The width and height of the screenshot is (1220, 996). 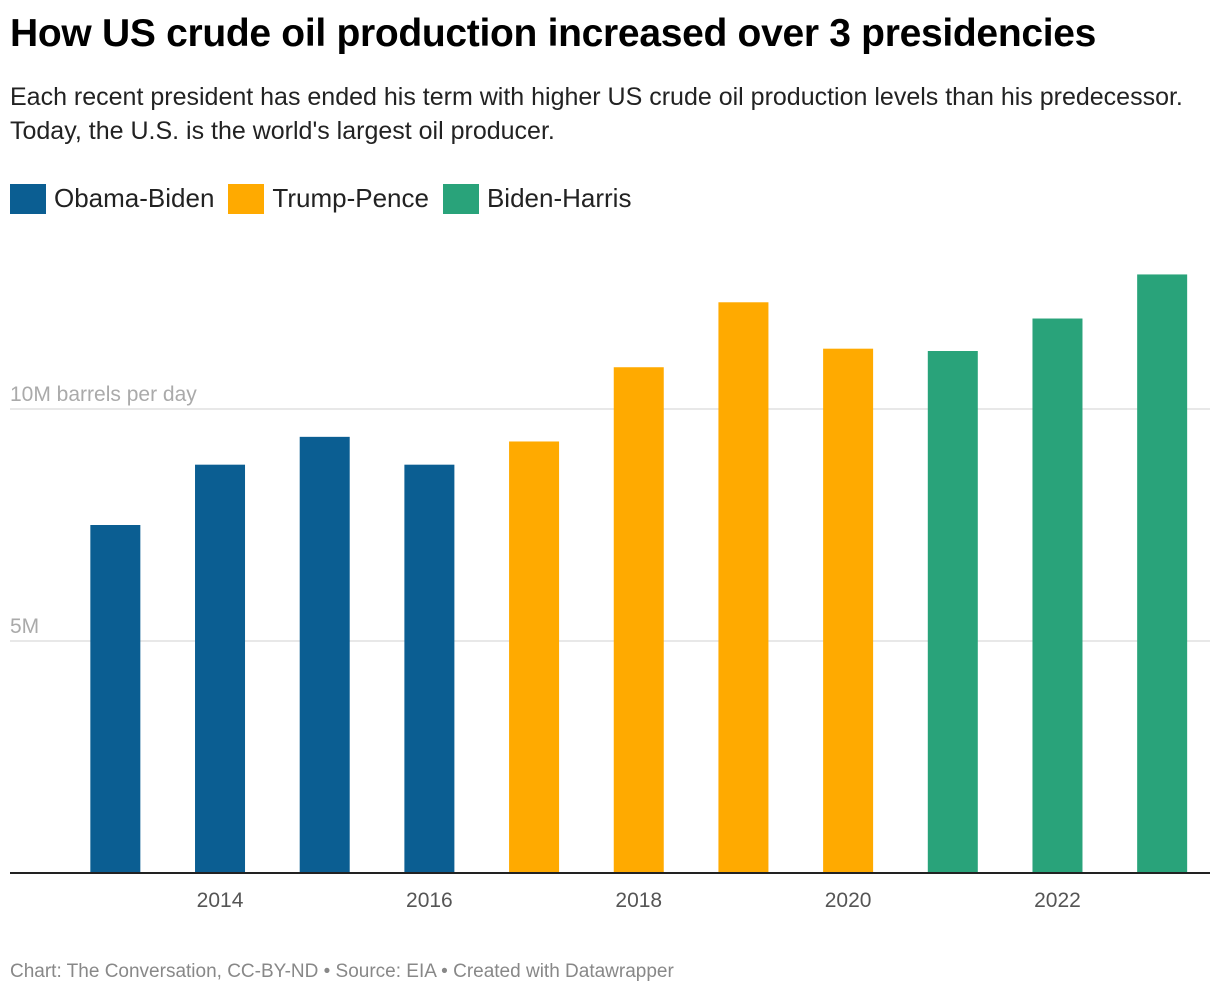 What do you see at coordinates (350, 198) in the screenshot?
I see `legend-label: Trump-Pence` at bounding box center [350, 198].